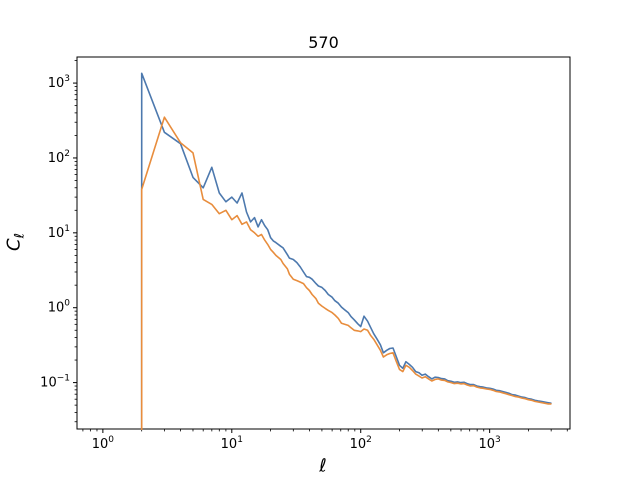 This screenshot has width=640, height=480. I want to click on x-tick-label: 10³, so click(490, 443).